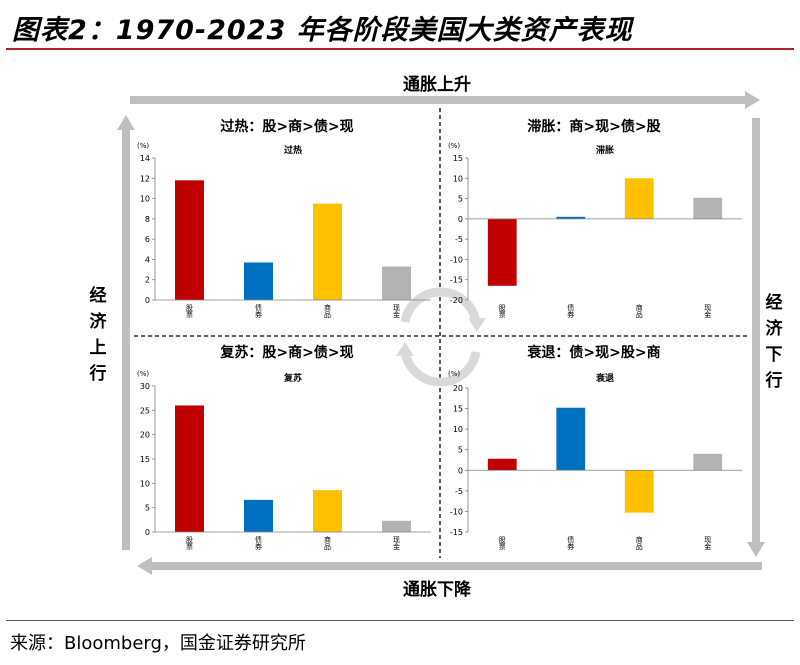 The height and width of the screenshot is (665, 800). What do you see at coordinates (774, 342) in the screenshot?
I see `axis-label-right: 经济下行` at bounding box center [774, 342].